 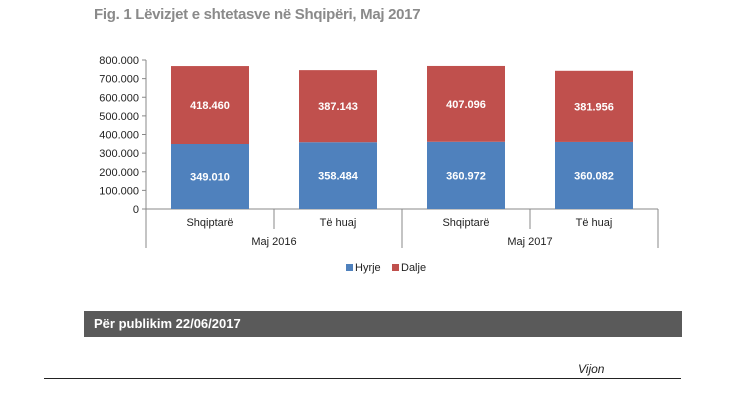 What do you see at coordinates (273, 242) in the screenshot?
I see `x-group-label: Maj 2016` at bounding box center [273, 242].